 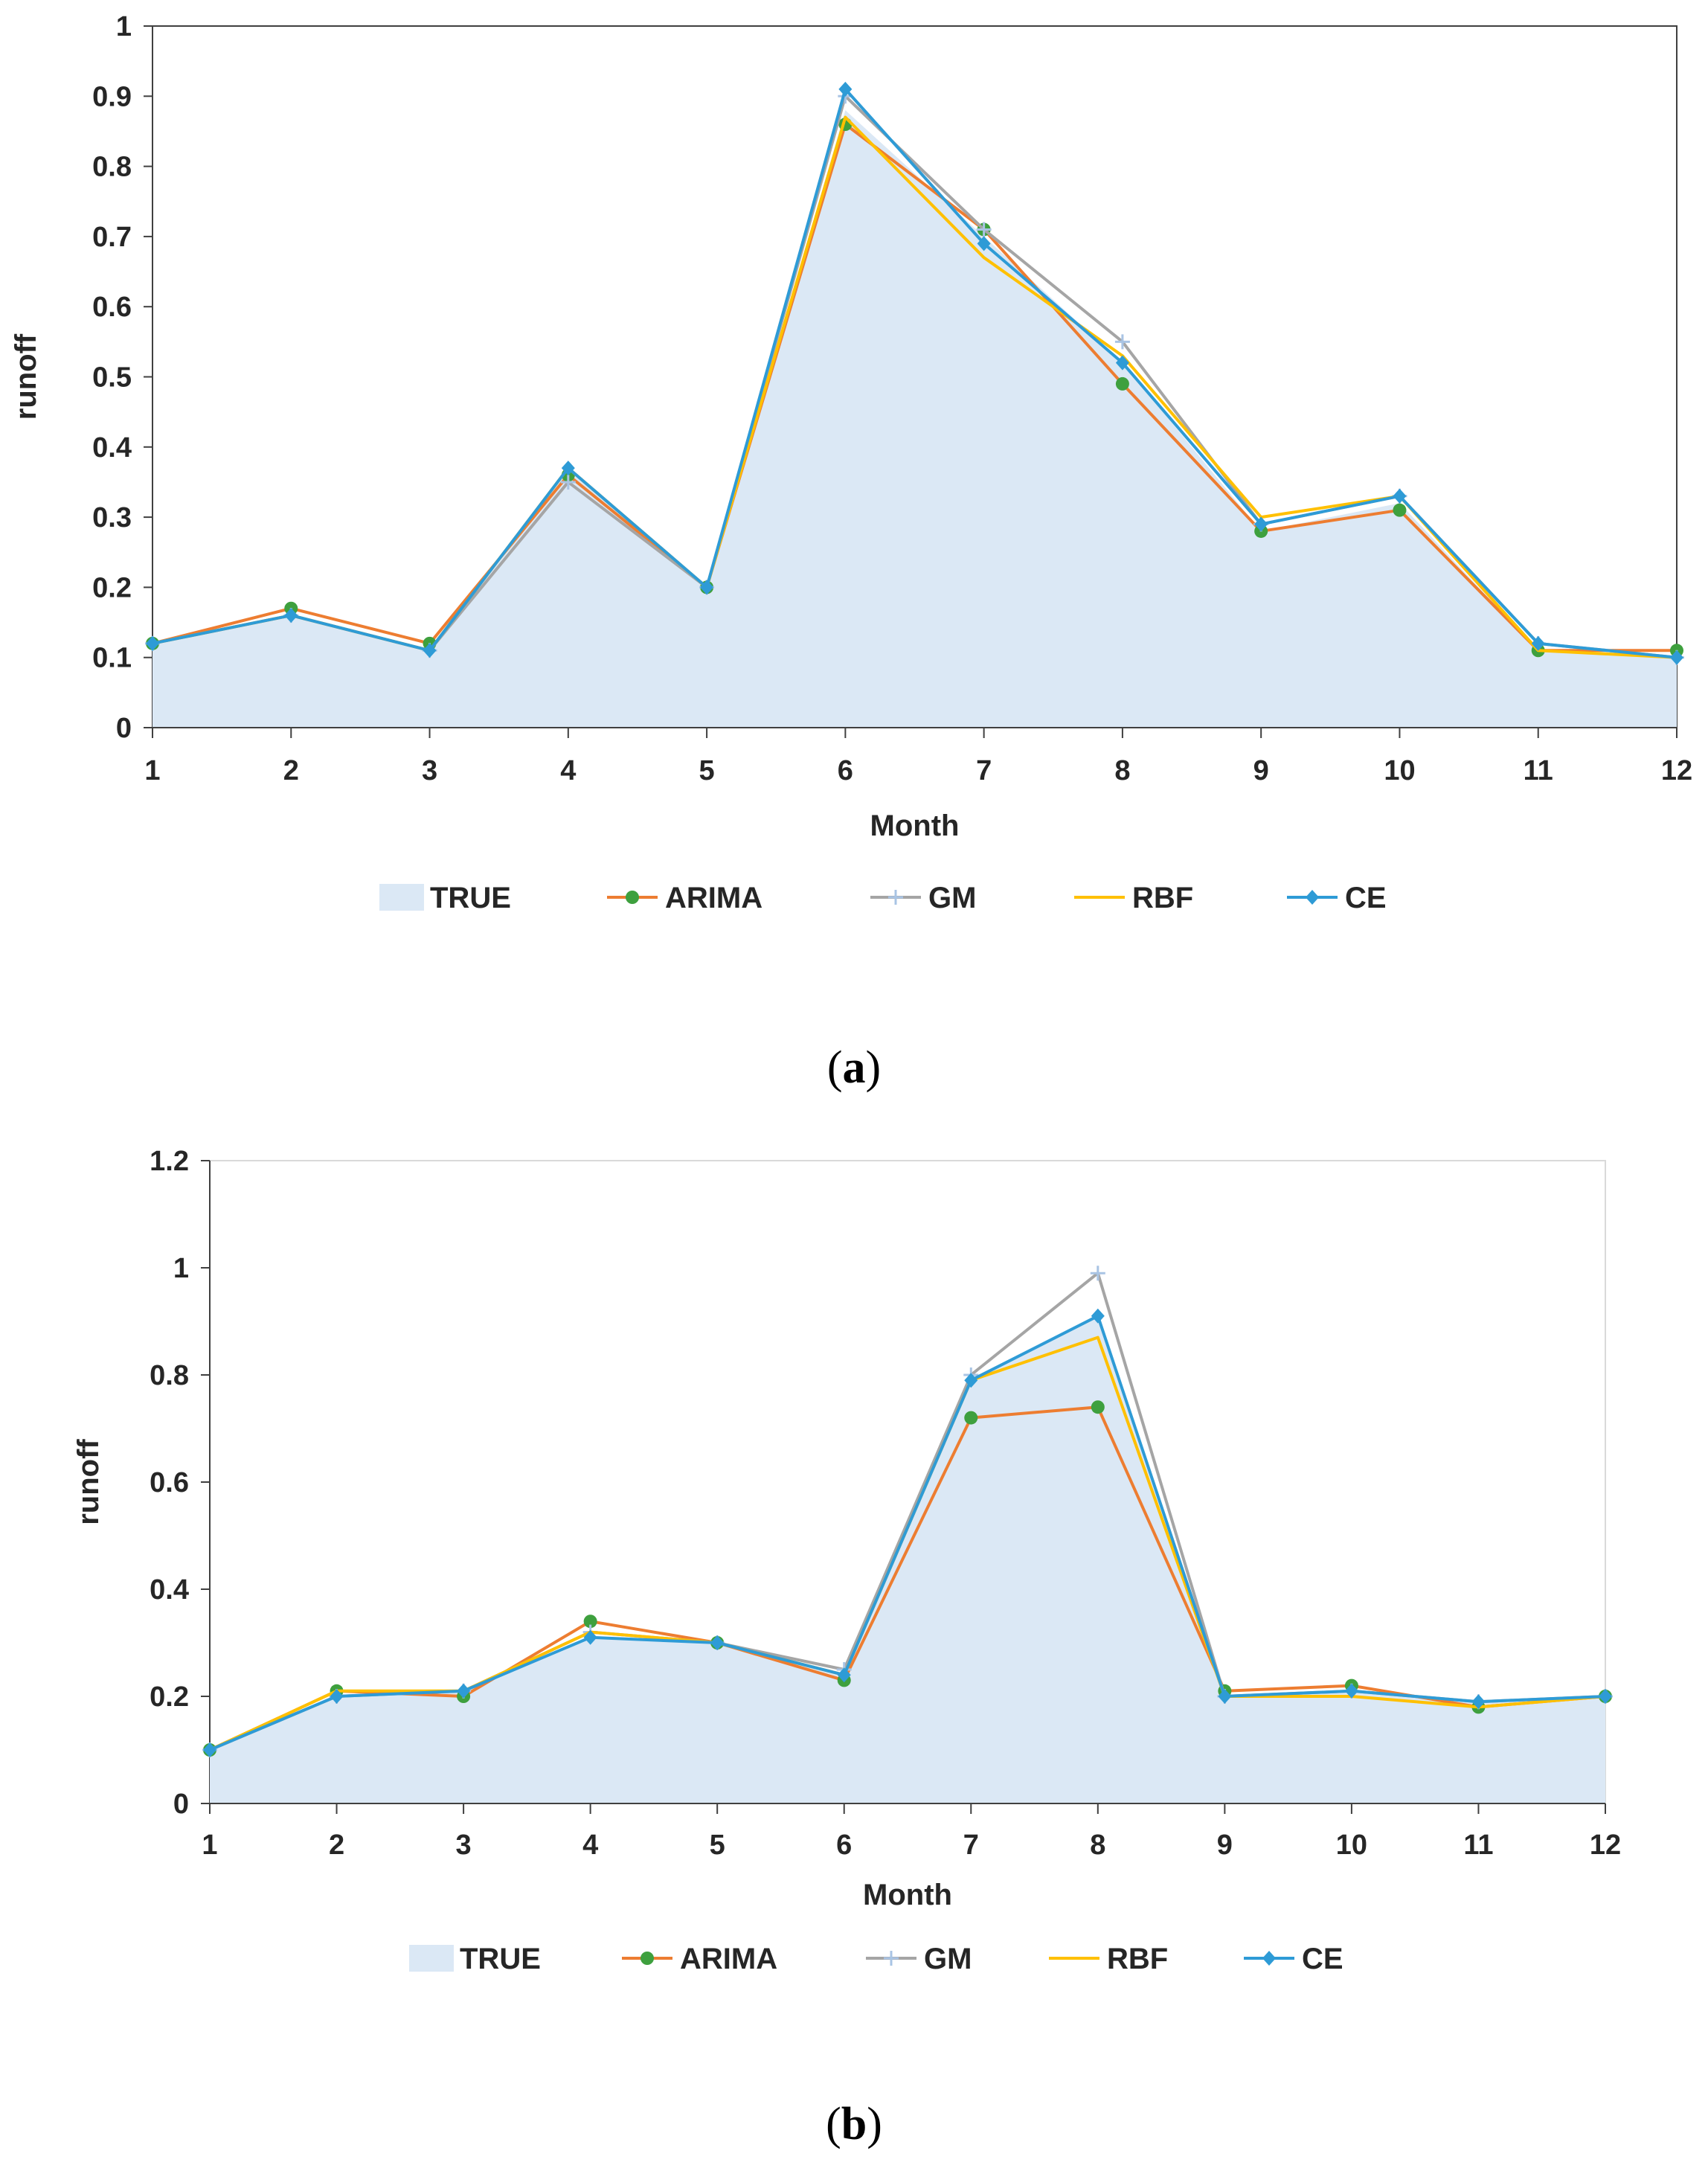 I want to click on legend-item-gm: GM, so click(x=923, y=898).